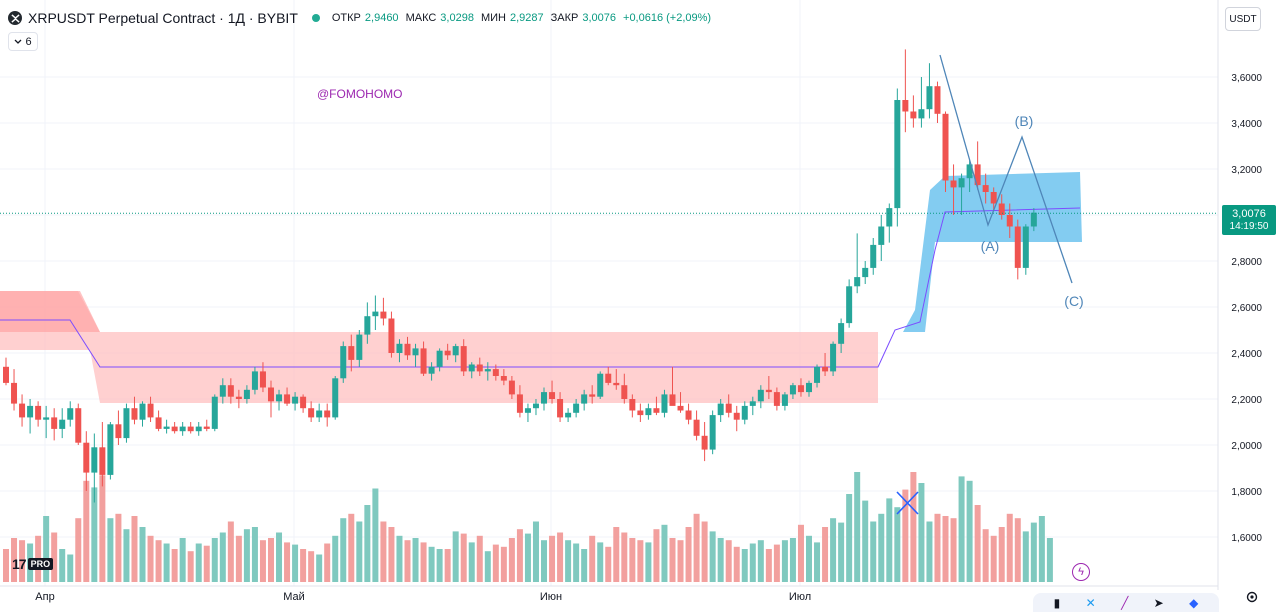  Describe the element at coordinates (1252, 597) in the screenshot. I see `gear-icon` at that location.